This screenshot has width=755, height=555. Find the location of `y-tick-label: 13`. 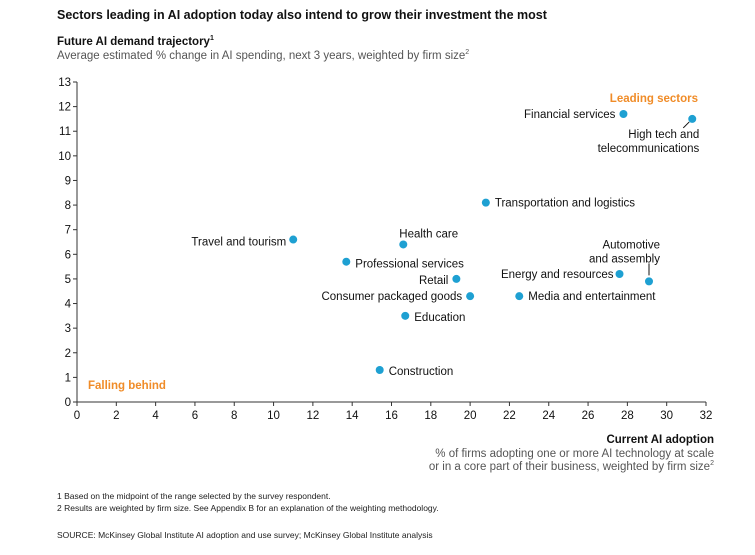

y-tick-label: 13 is located at coordinates (64, 83).